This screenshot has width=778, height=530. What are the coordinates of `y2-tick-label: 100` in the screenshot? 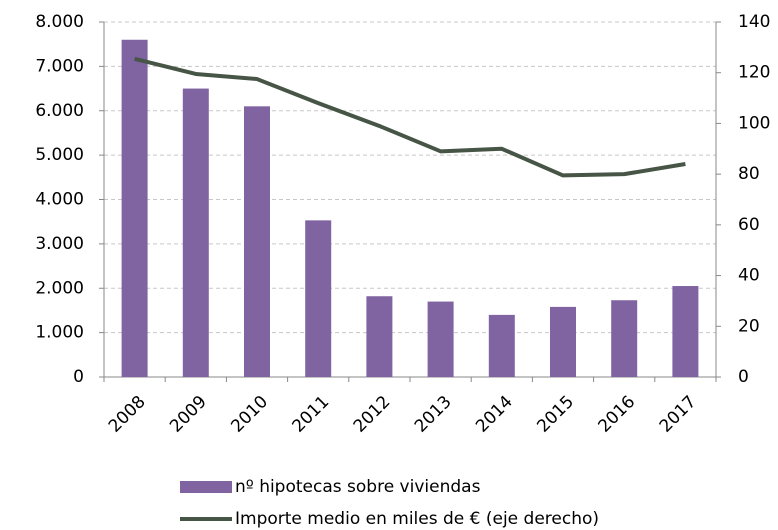 It's located at (754, 123).